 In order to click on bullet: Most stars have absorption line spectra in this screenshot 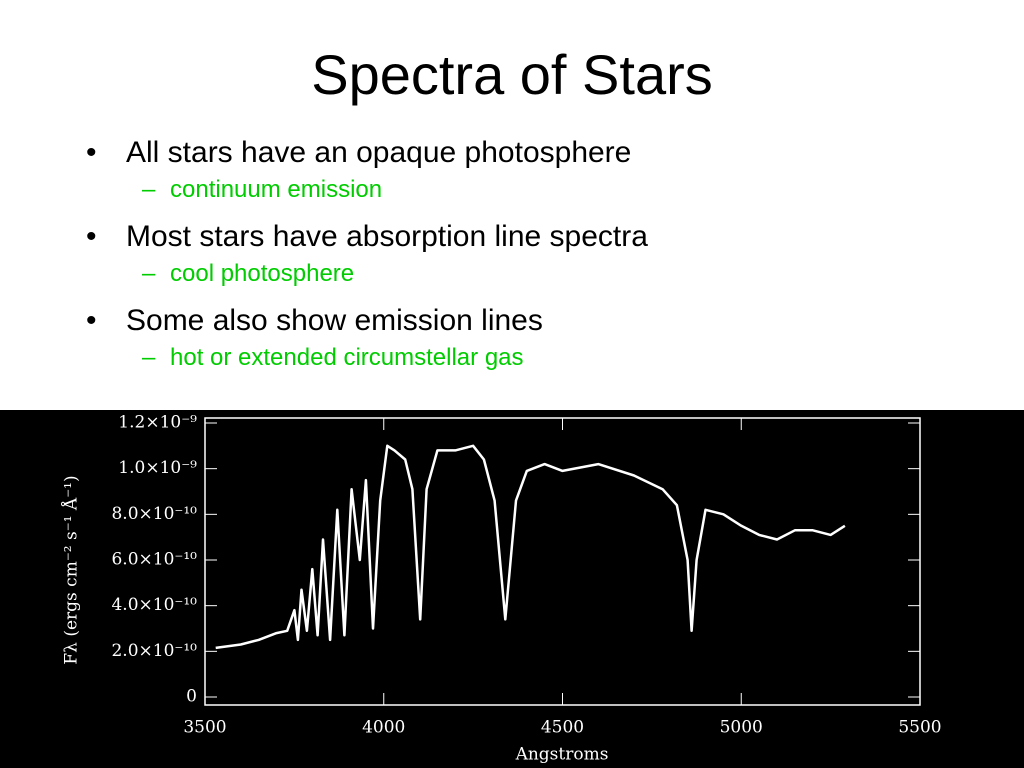, I will do `click(367, 237)`.